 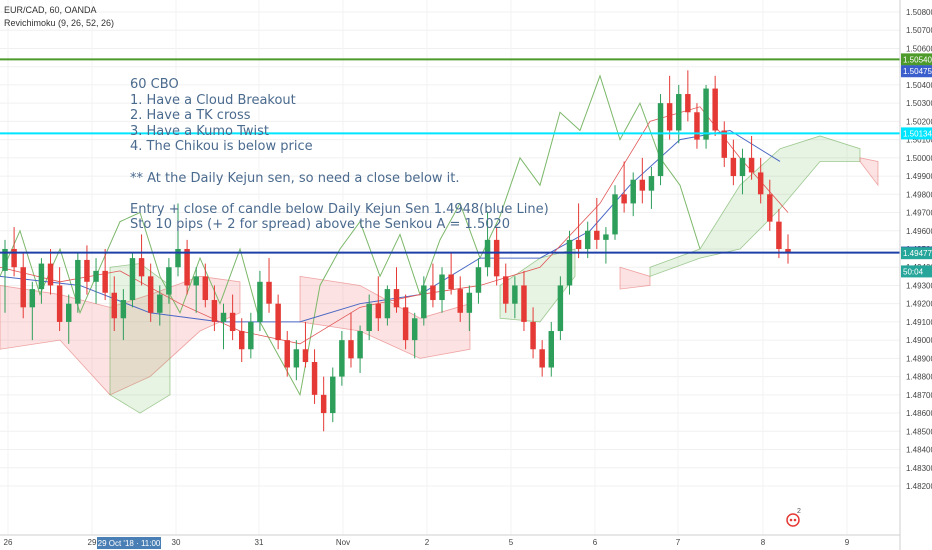 I want to click on alert-icon: 2, so click(x=793, y=517).